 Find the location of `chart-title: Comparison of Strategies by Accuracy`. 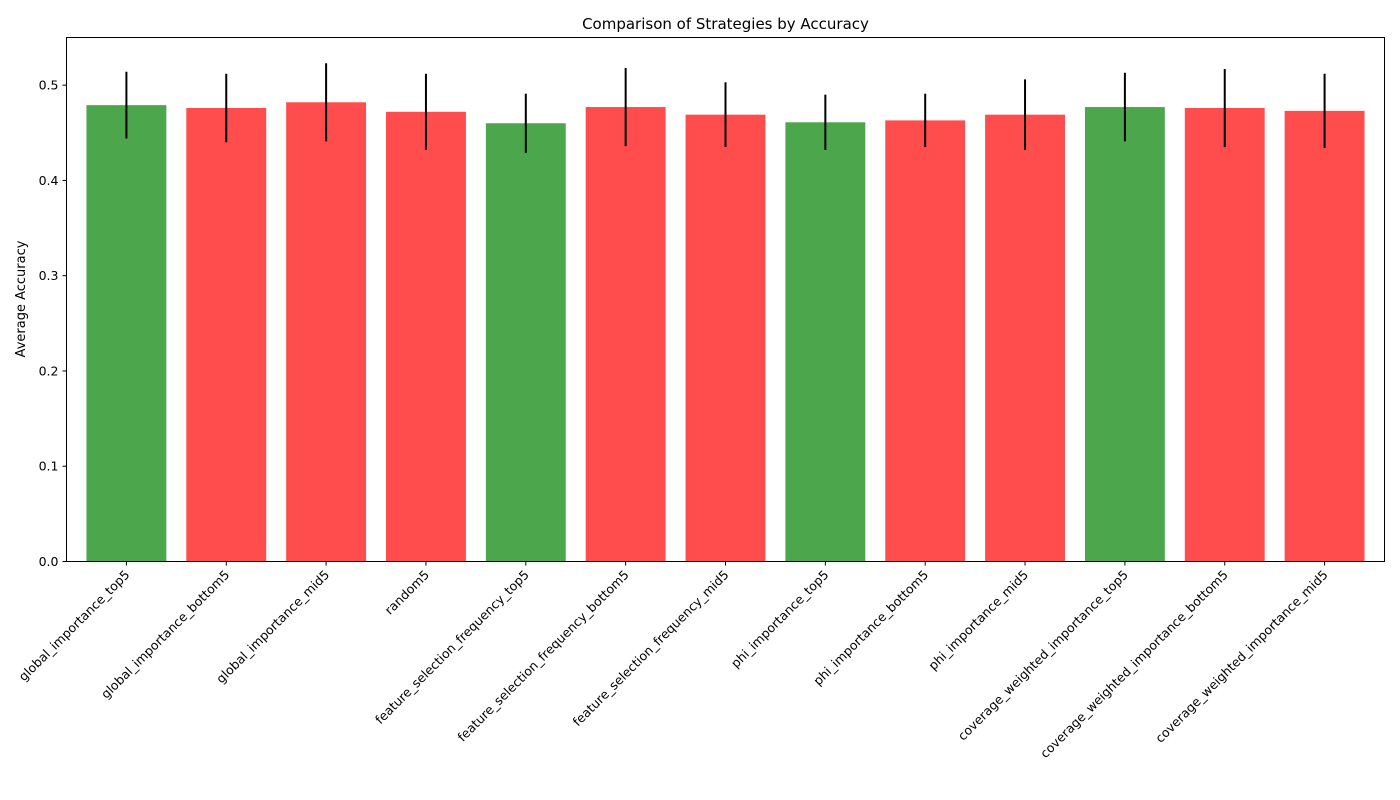

chart-title: Comparison of Strategies by Accuracy is located at coordinates (725, 24).